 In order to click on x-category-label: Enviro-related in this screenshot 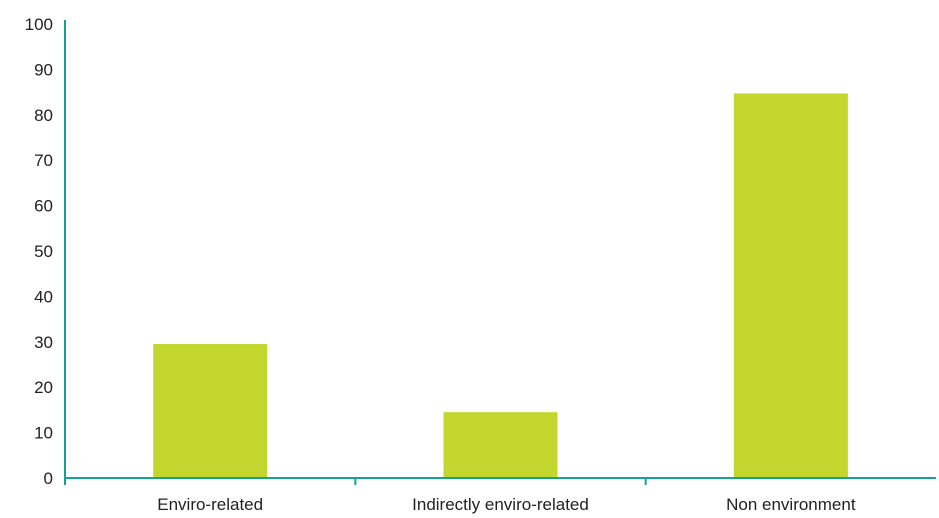, I will do `click(210, 504)`.